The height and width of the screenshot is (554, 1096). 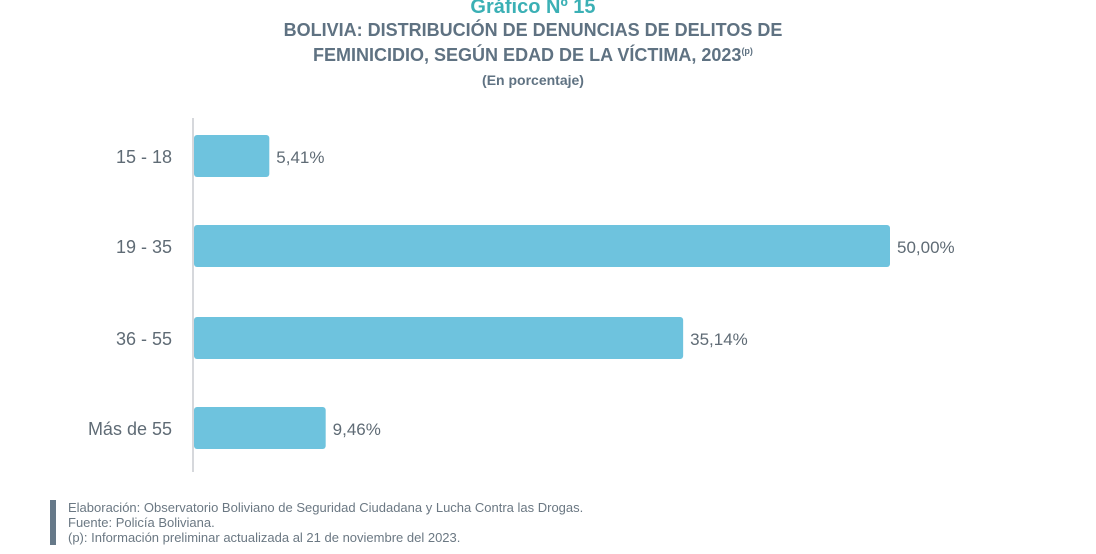 What do you see at coordinates (747, 51) in the screenshot?
I see `title-superscript: (p)` at bounding box center [747, 51].